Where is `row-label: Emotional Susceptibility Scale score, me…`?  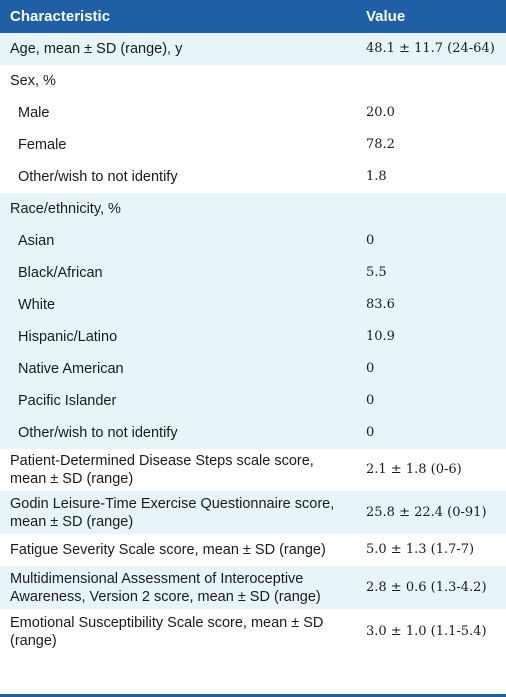 row-label: Emotional Susceptibility Scale score, me… is located at coordinates (178, 631).